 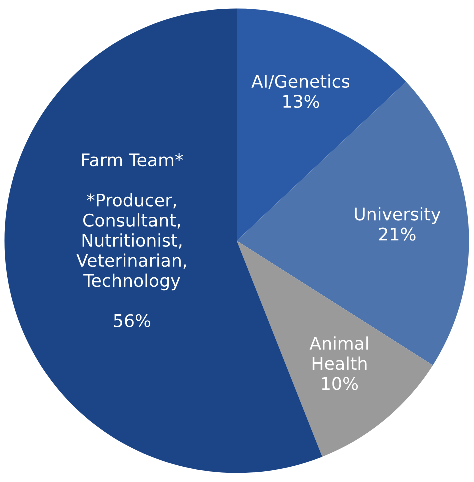 I want to click on slice-label: University, so click(x=398, y=215).